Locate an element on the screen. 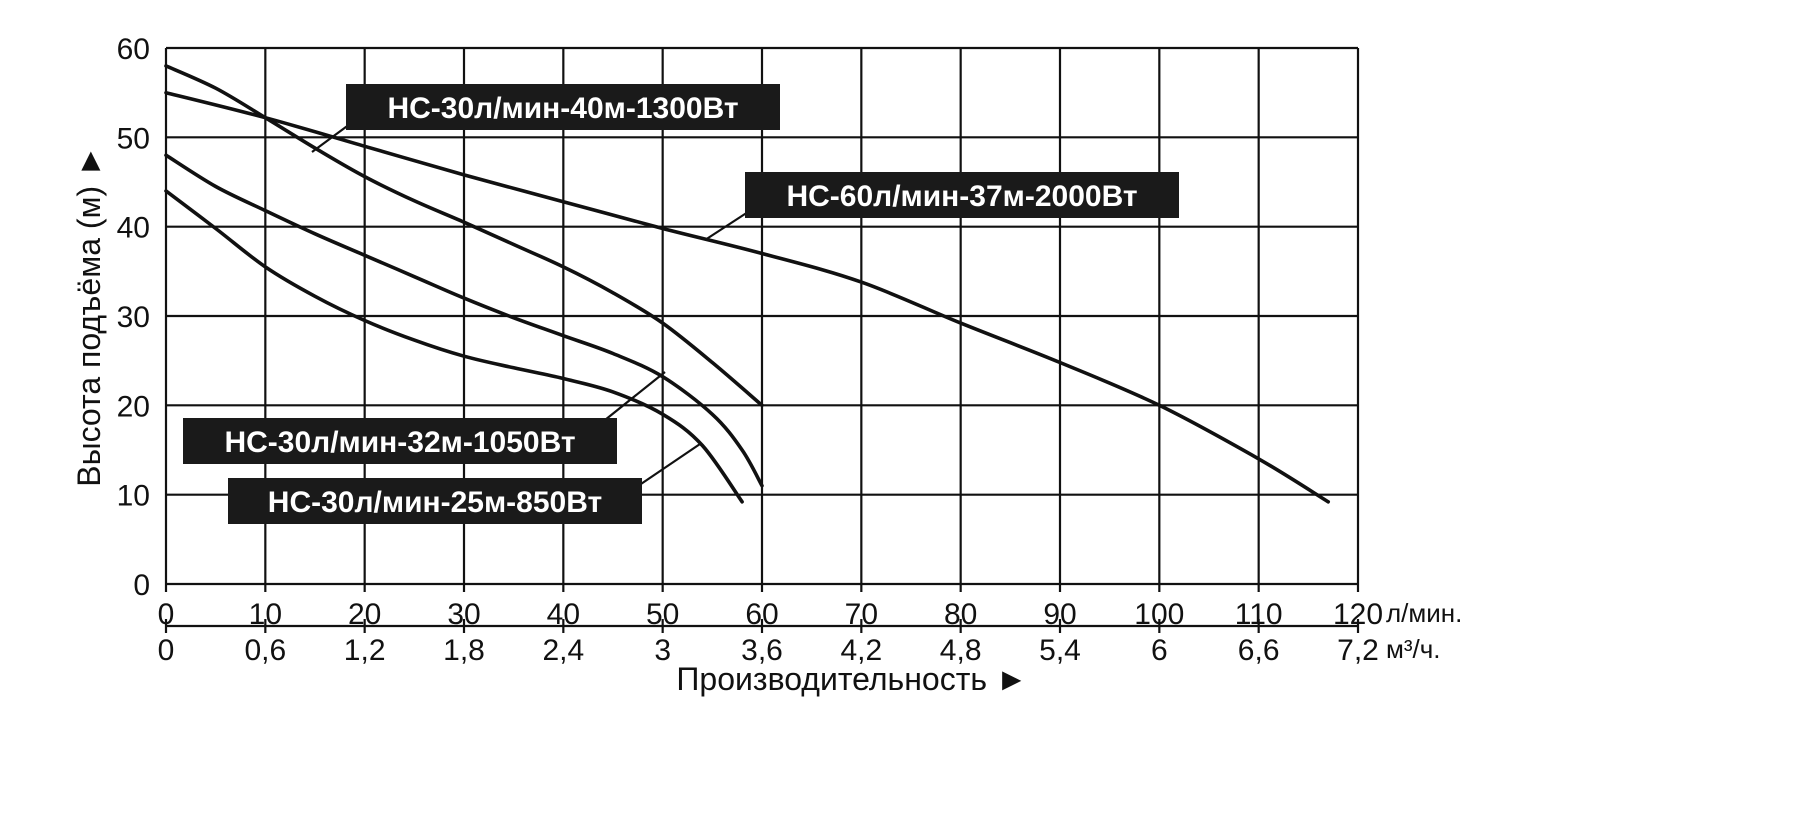 The height and width of the screenshot is (834, 1799). x-tick-label: 120 is located at coordinates (1358, 614).